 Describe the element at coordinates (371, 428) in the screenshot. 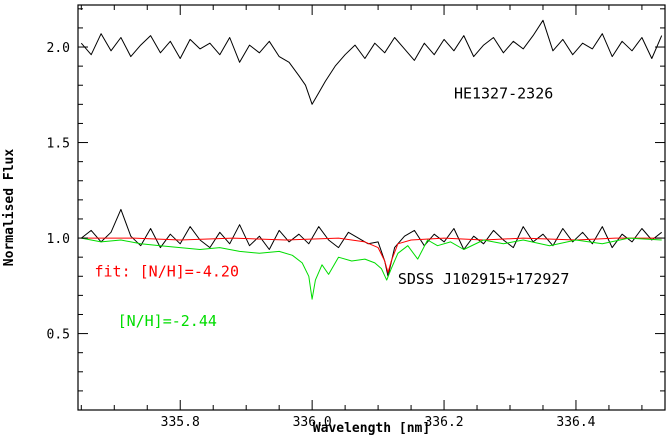

I see `x-axis-label: Wavelength [nm]` at that location.